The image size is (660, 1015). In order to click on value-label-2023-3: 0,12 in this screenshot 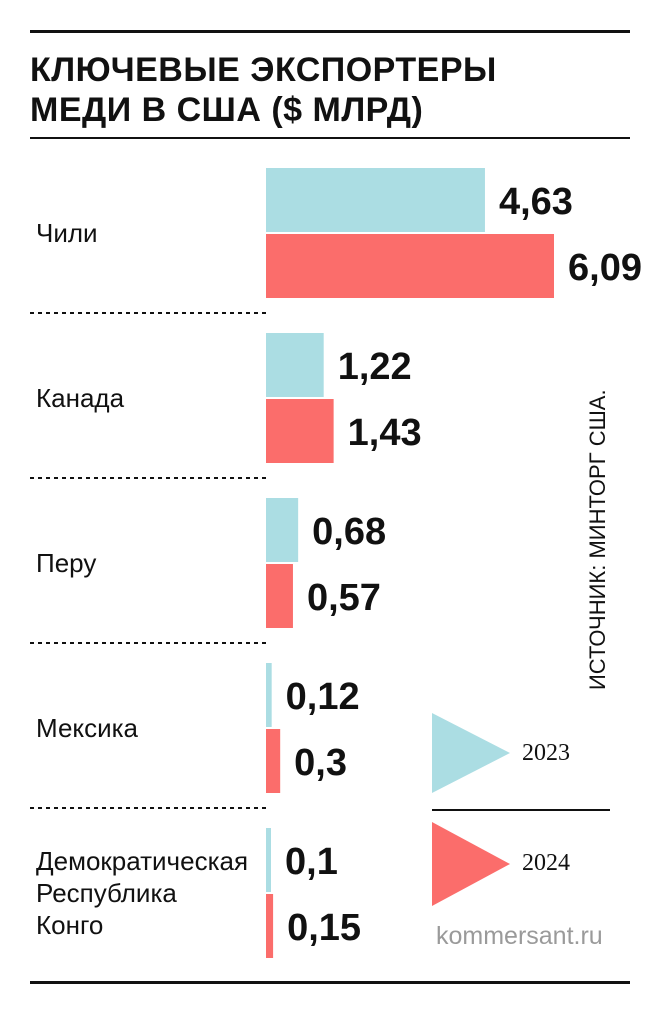, I will do `click(323, 697)`.